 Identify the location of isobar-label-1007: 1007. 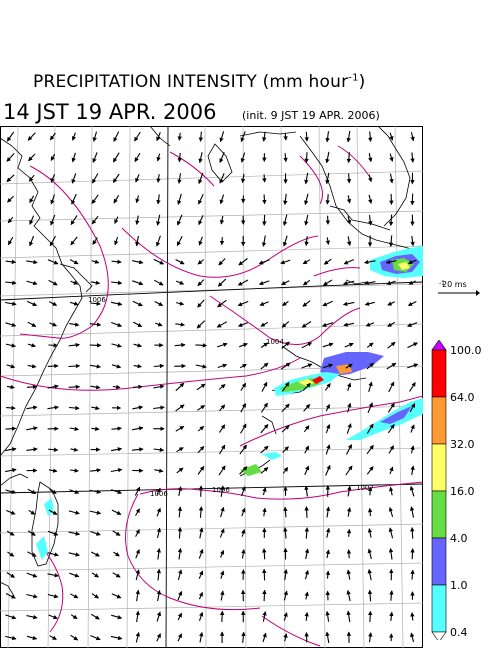
(365, 488).